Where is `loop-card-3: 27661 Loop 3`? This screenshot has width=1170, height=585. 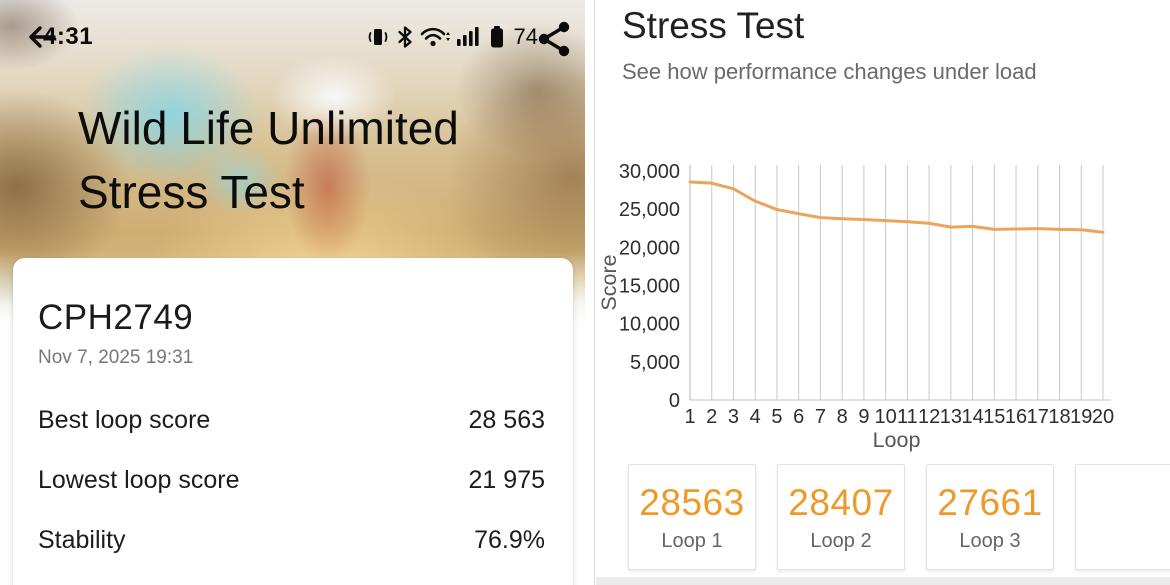
loop-card-3: 27661 Loop 3 is located at coordinates (990, 517).